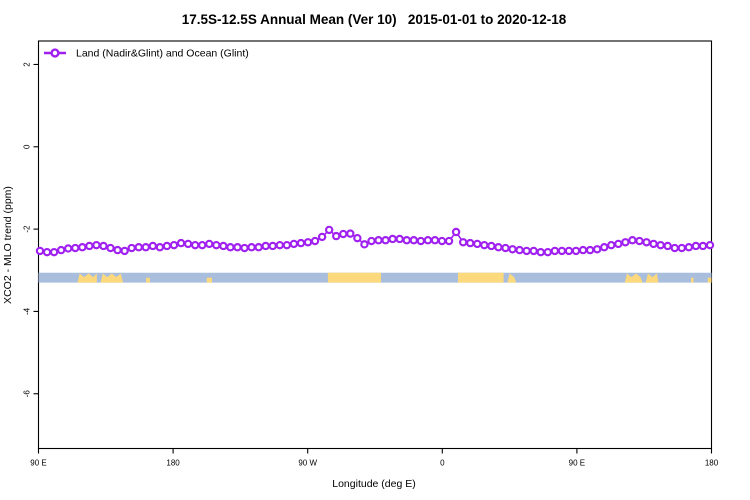 The height and width of the screenshot is (500, 750). What do you see at coordinates (307, 463) in the screenshot?
I see `x-tick-label: 90 W` at bounding box center [307, 463].